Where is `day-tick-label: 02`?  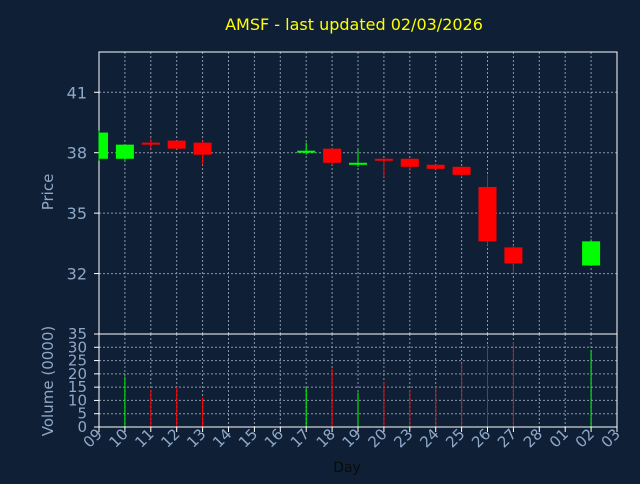 day-tick-label: 02 is located at coordinates (585, 438).